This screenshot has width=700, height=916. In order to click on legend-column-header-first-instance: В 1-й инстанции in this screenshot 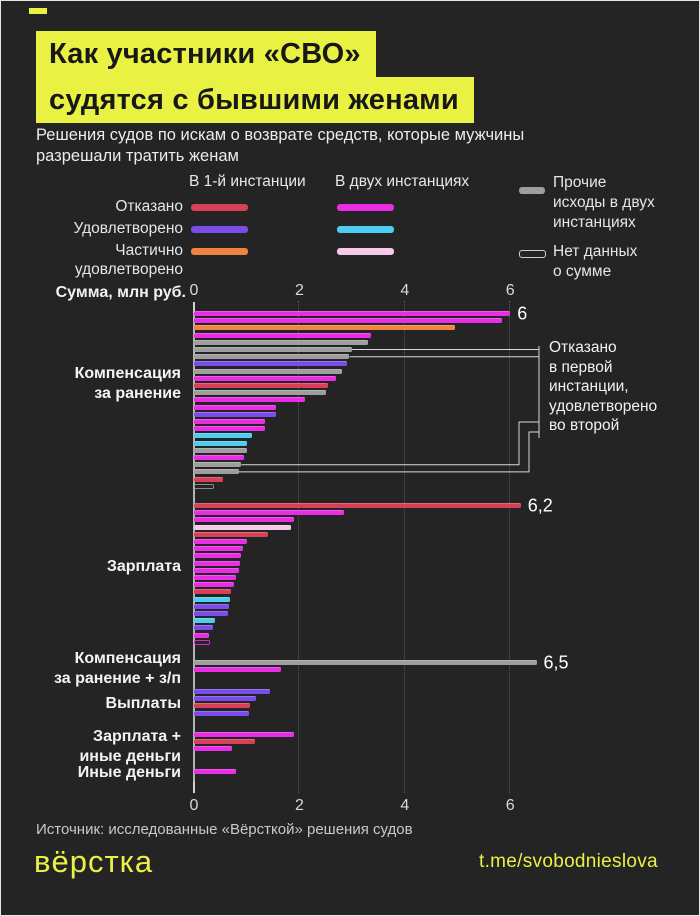, I will do `click(247, 181)`.